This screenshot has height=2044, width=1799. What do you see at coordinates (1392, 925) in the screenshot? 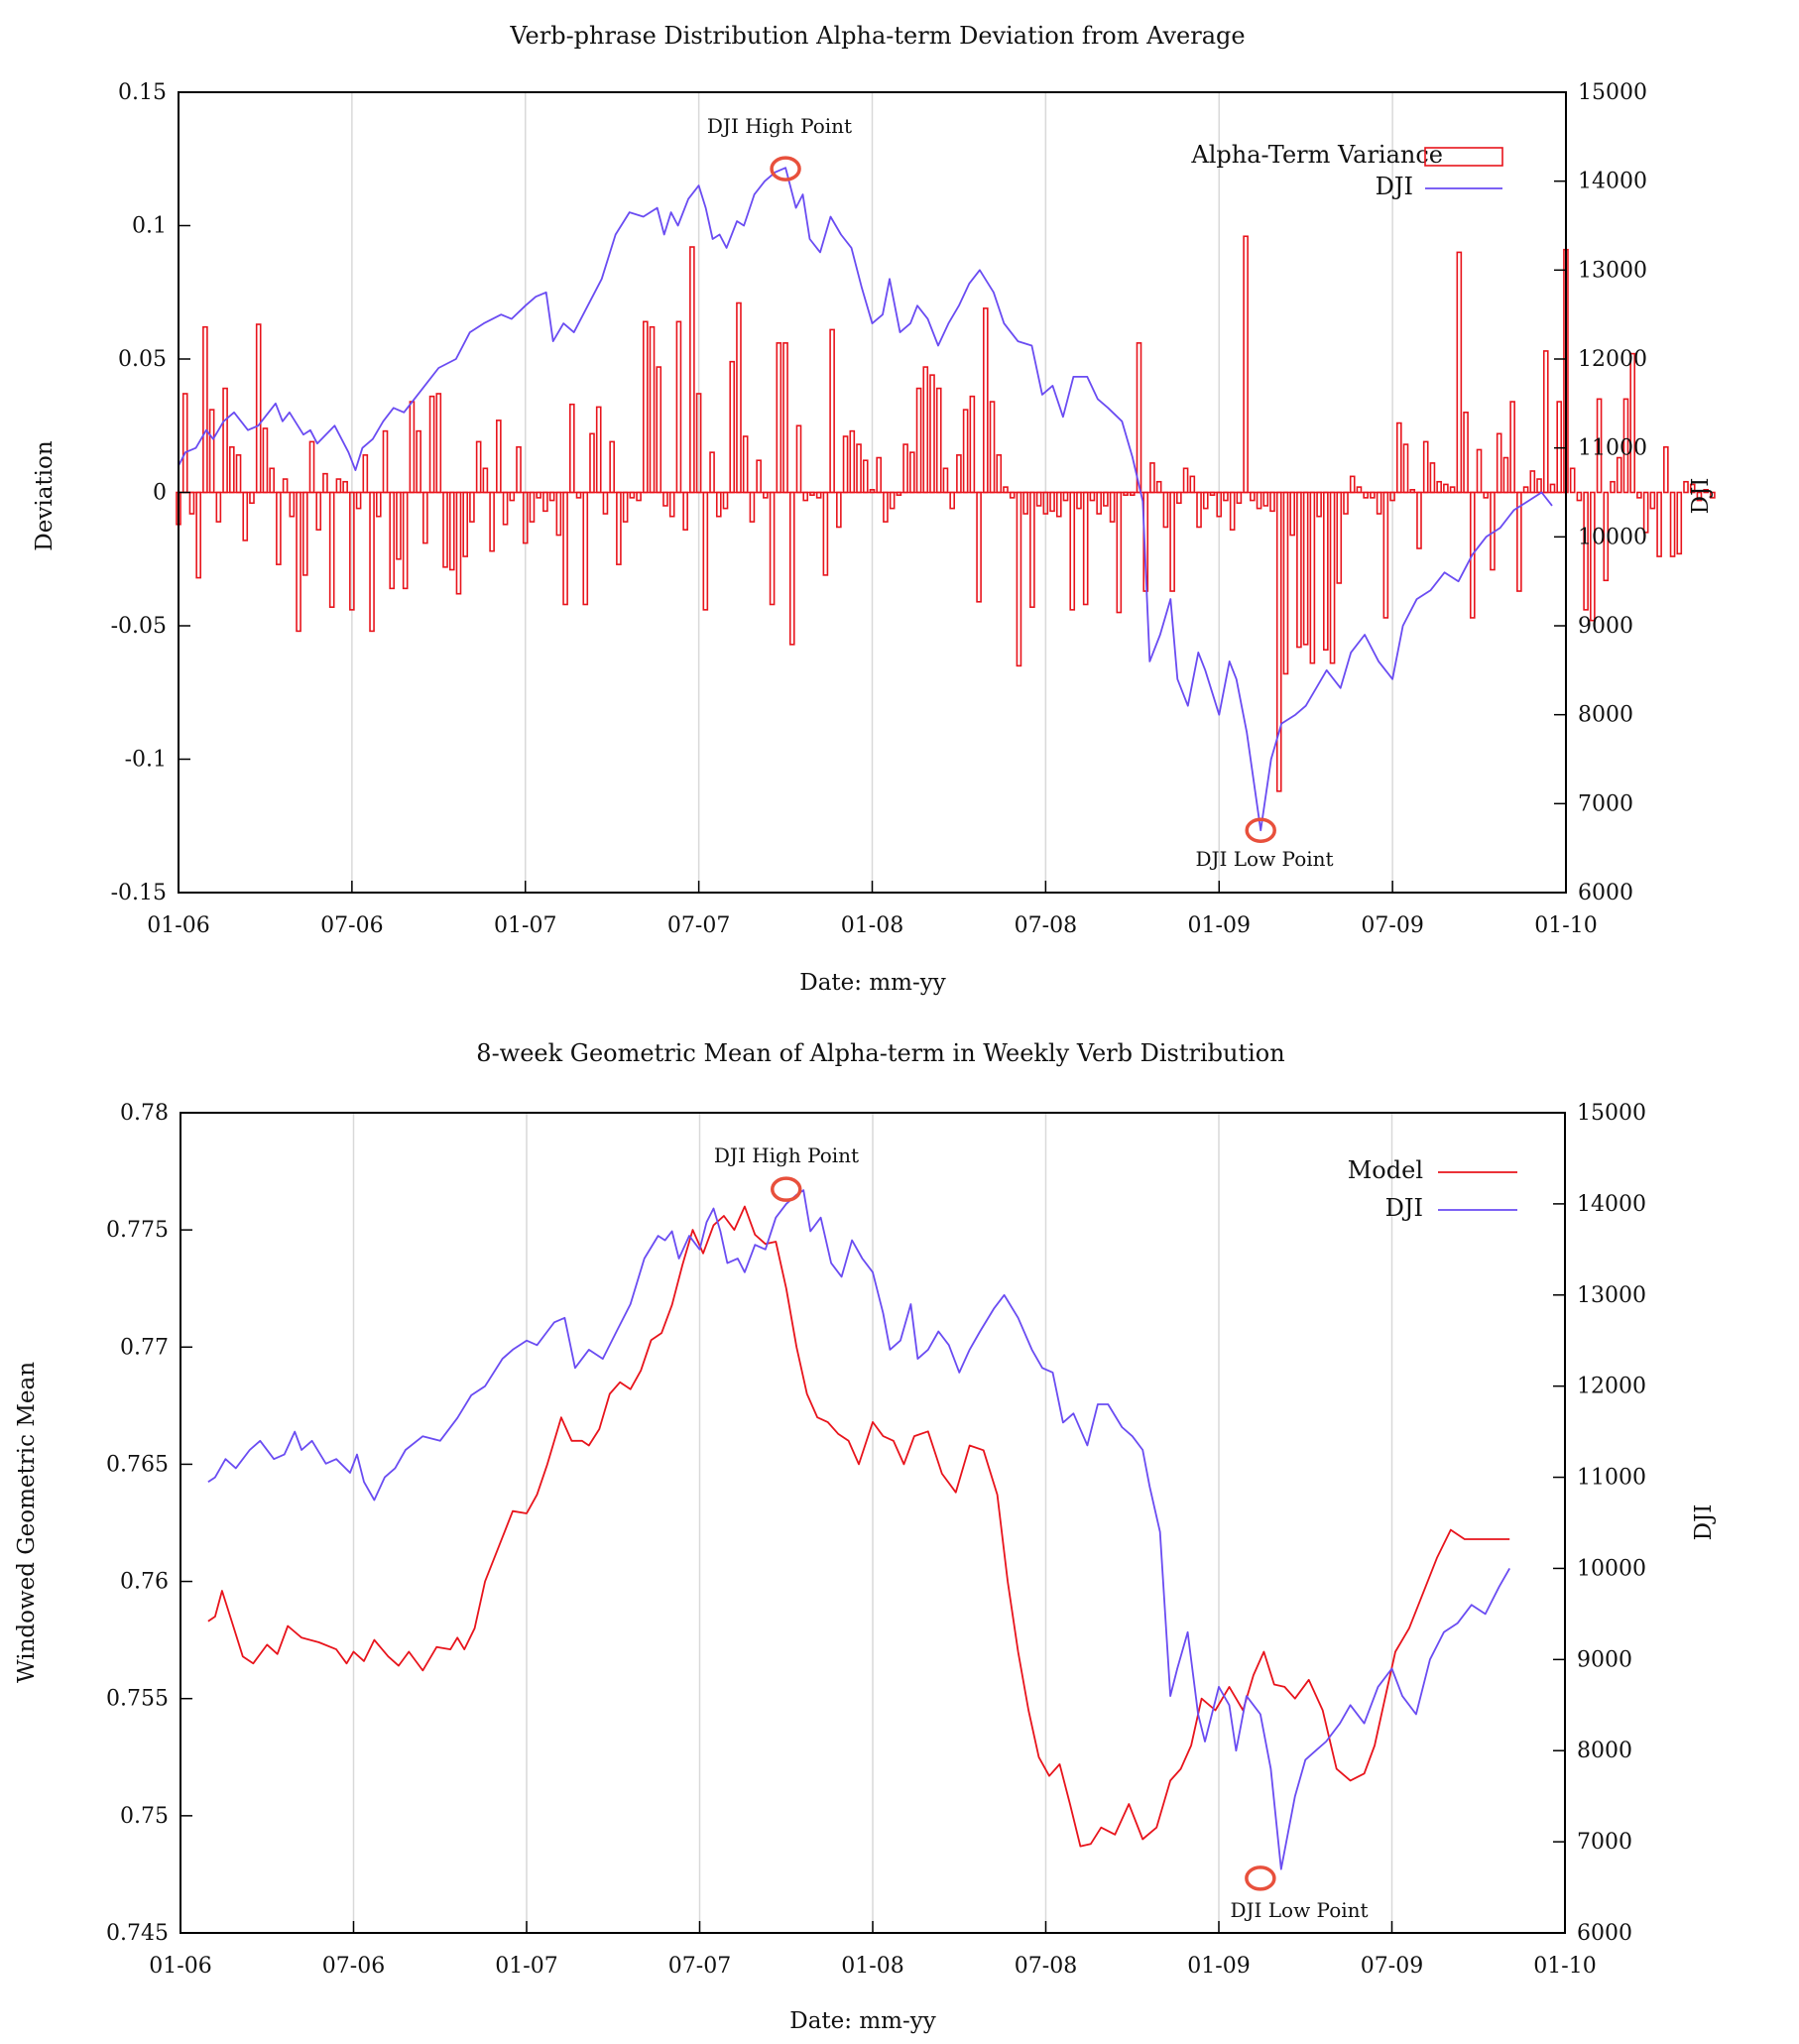
I see `x-tick-label: 07-09` at bounding box center [1392, 925].